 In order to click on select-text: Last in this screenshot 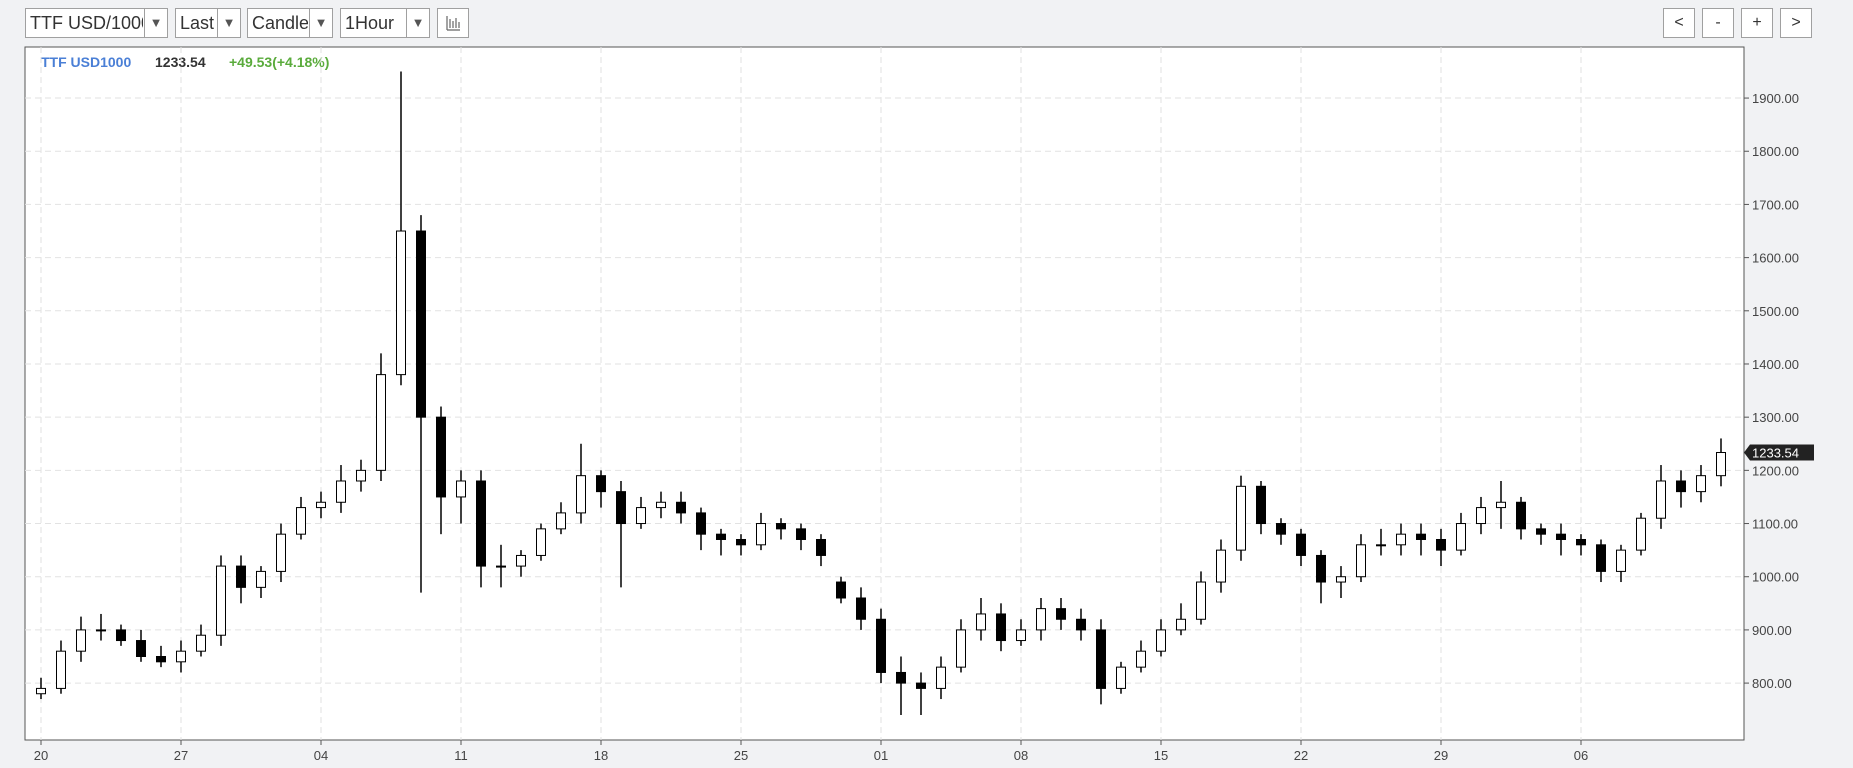, I will do `click(197, 23)`.